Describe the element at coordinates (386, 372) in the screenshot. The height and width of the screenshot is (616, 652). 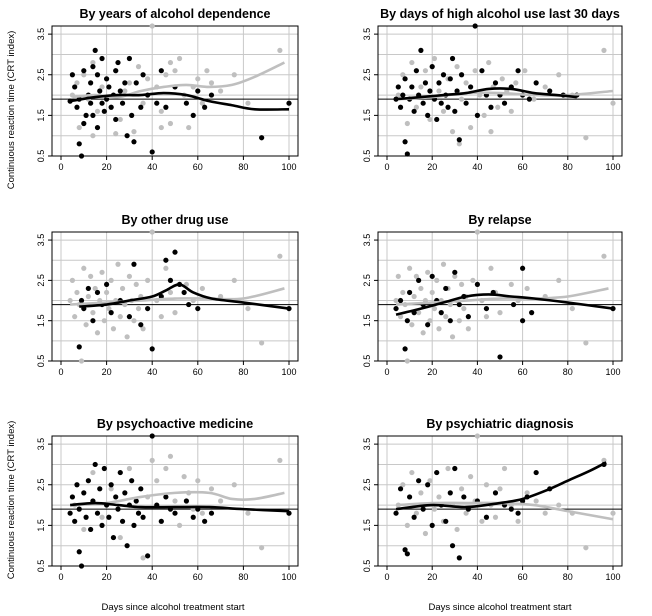
I see `x-tick-label: 0` at that location.